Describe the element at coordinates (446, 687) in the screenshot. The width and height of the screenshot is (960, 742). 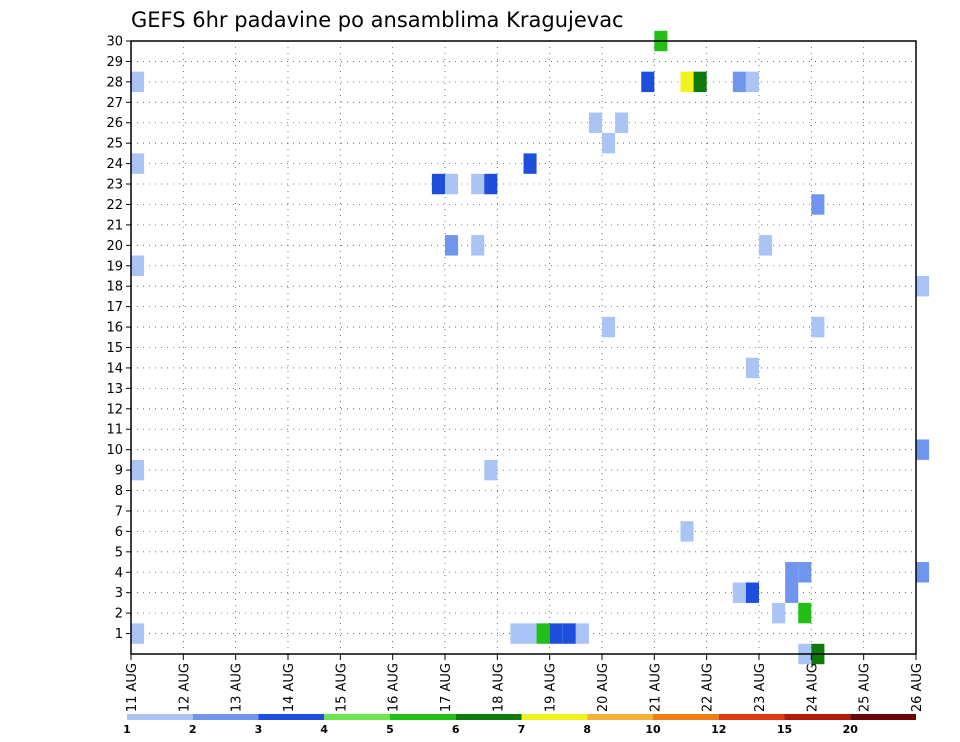
I see `x-tick-label: 17 AUG` at that location.